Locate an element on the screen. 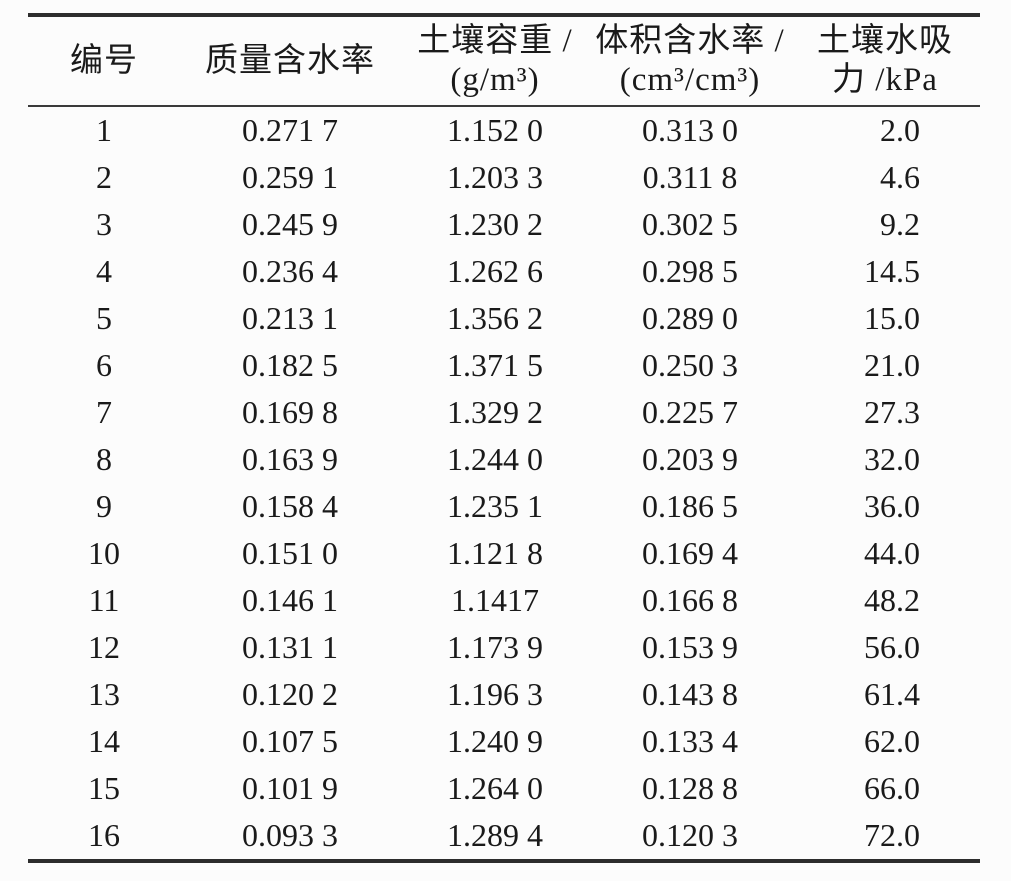 Image resolution: width=1011 pixels, height=881 pixels. table-cell: 1.329 2 is located at coordinates (495, 412).